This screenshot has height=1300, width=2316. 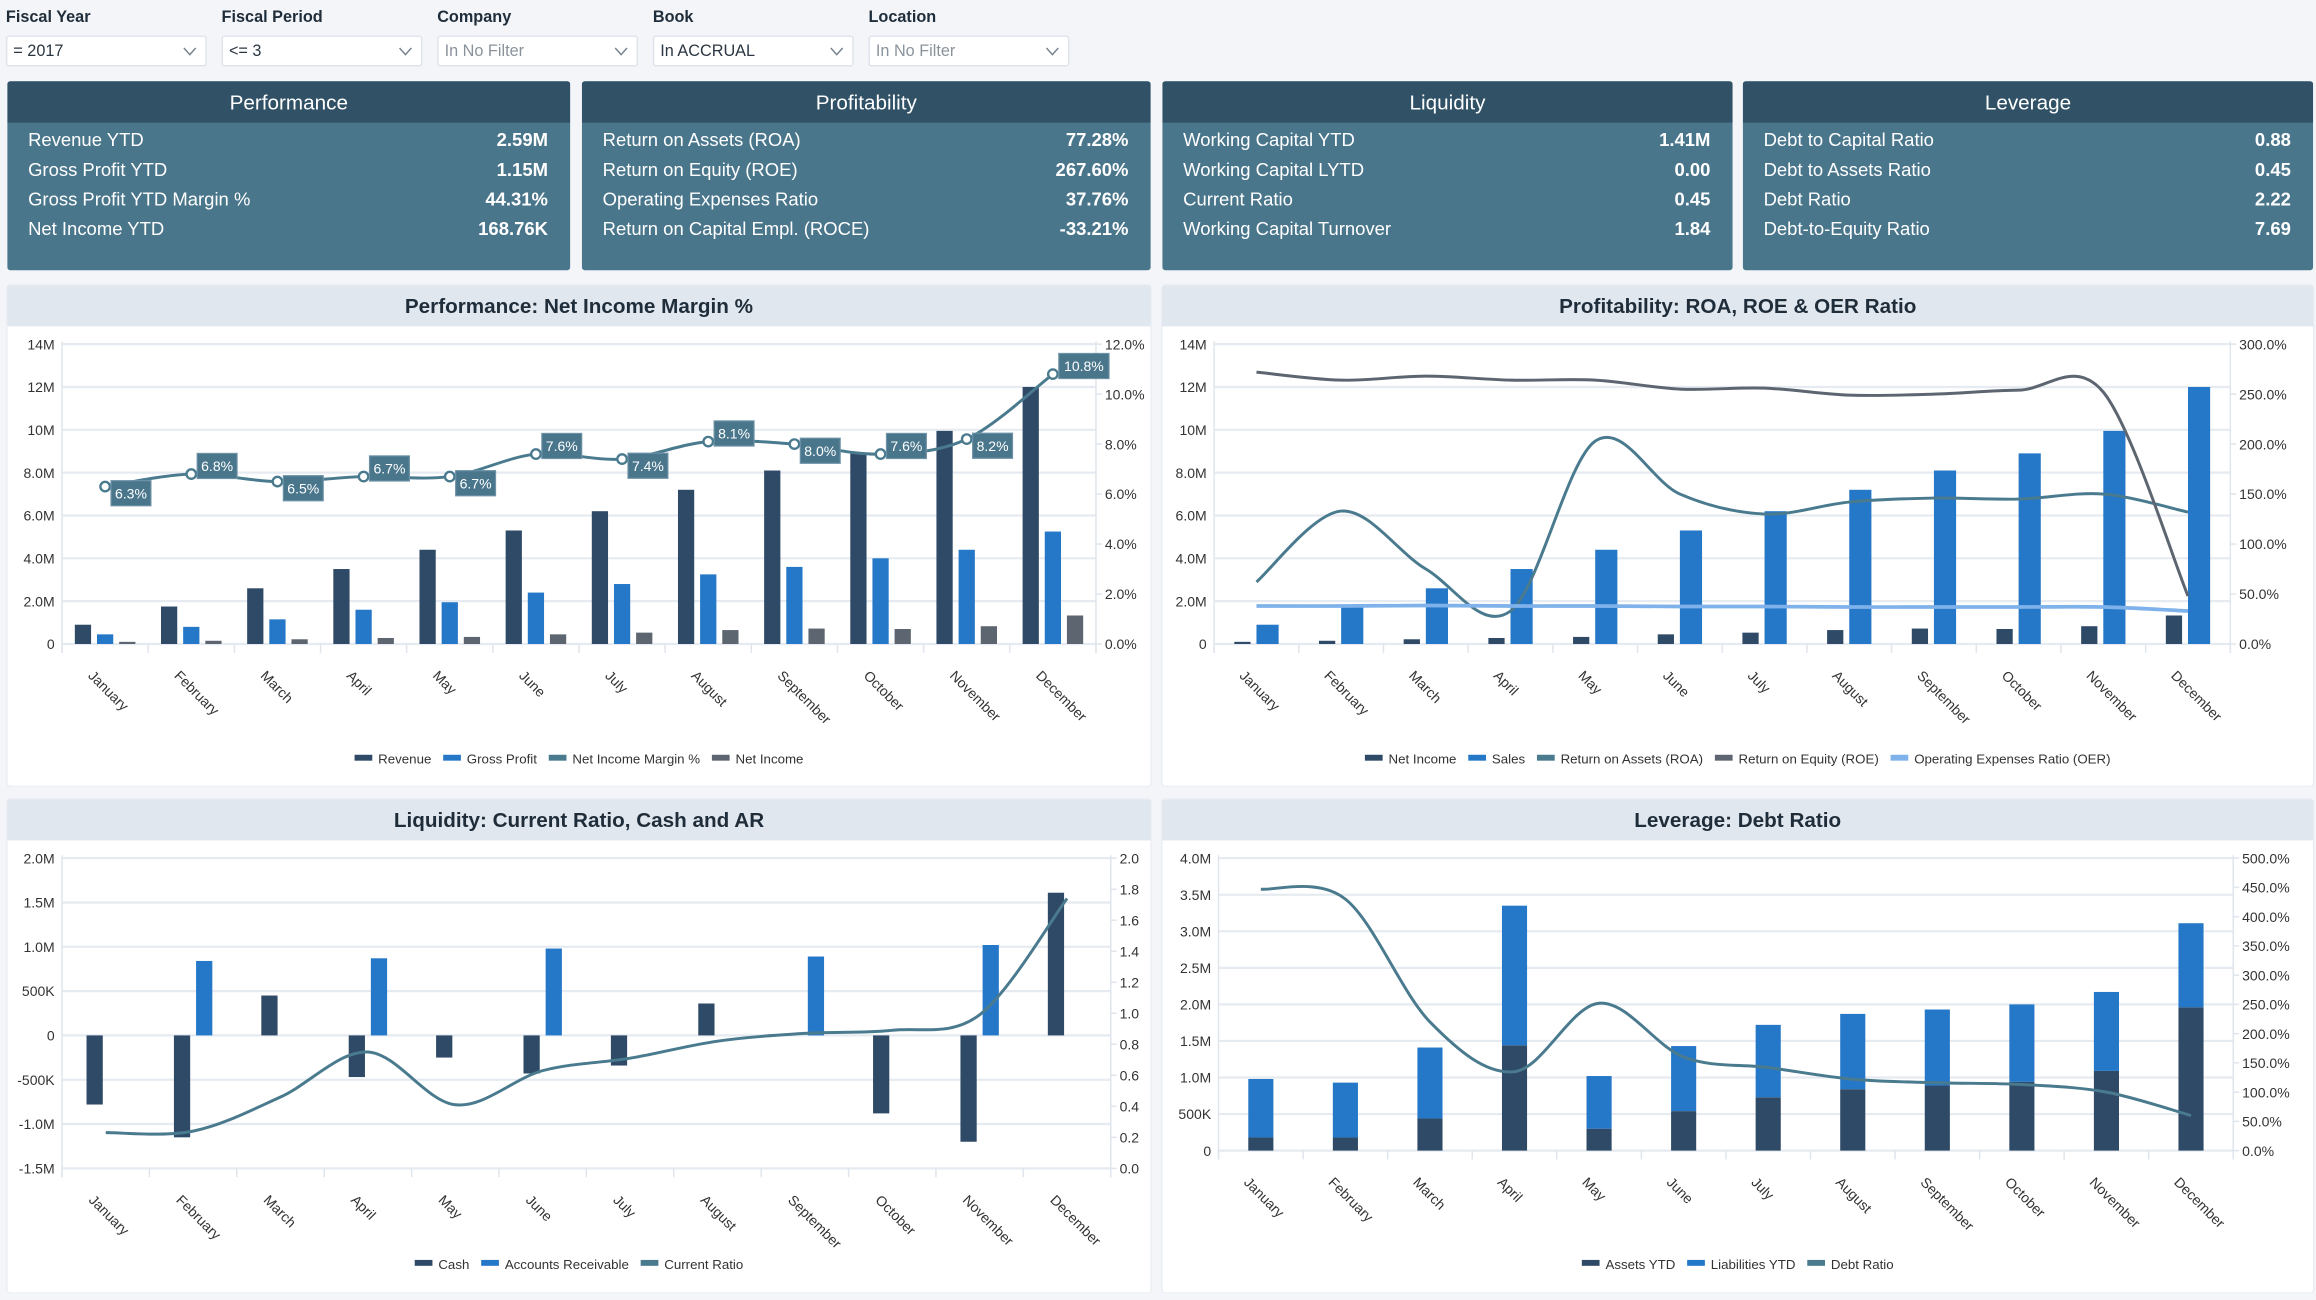 What do you see at coordinates (196, 692) in the screenshot?
I see `x-tick-label: February` at bounding box center [196, 692].